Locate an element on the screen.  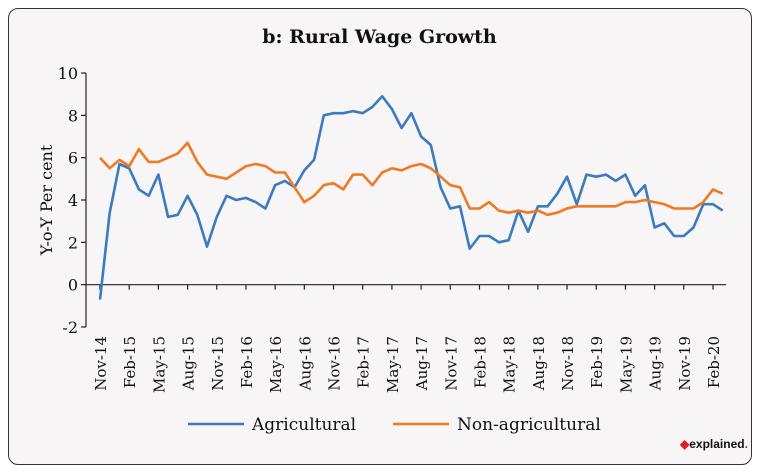
x-tick-label: Feb-16 is located at coordinates (247, 362).